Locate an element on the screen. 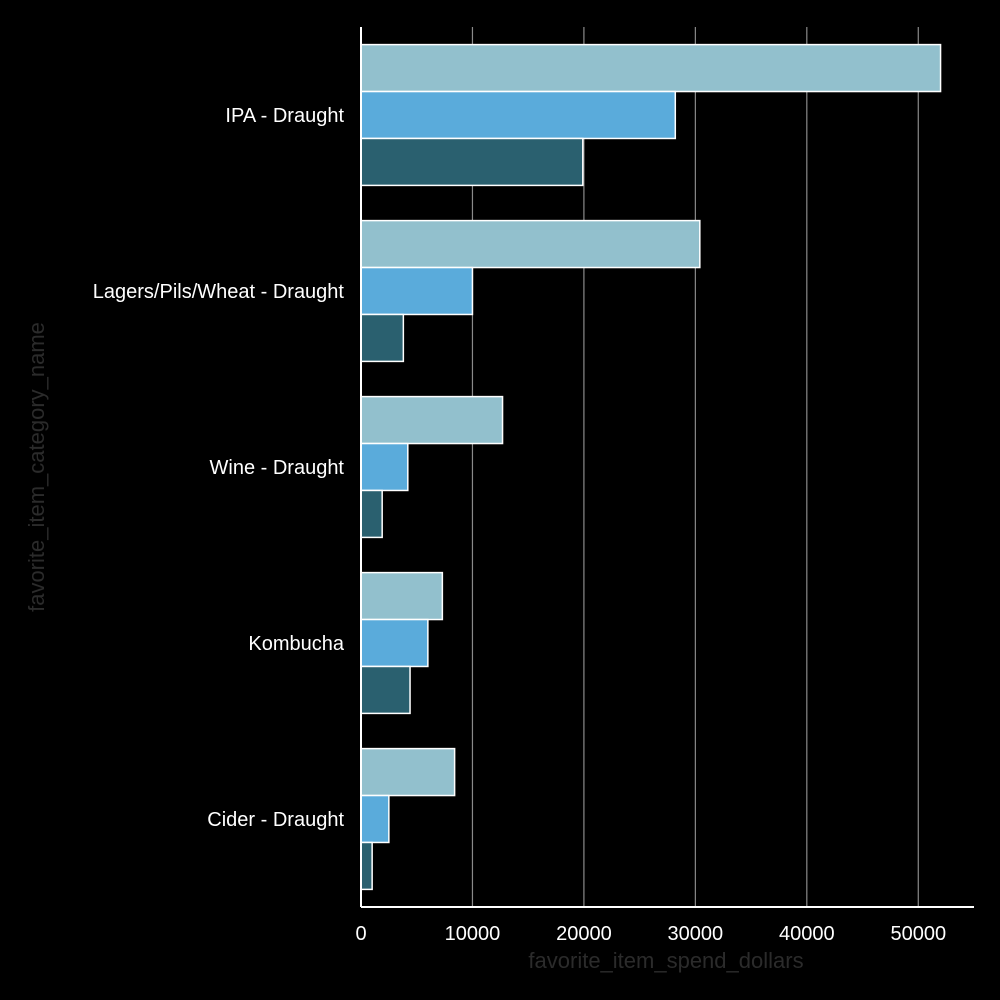 This screenshot has height=1000, width=1000. x-tick-labels: 0 10000 20000 30000 40000 50000 is located at coordinates (650, 934).